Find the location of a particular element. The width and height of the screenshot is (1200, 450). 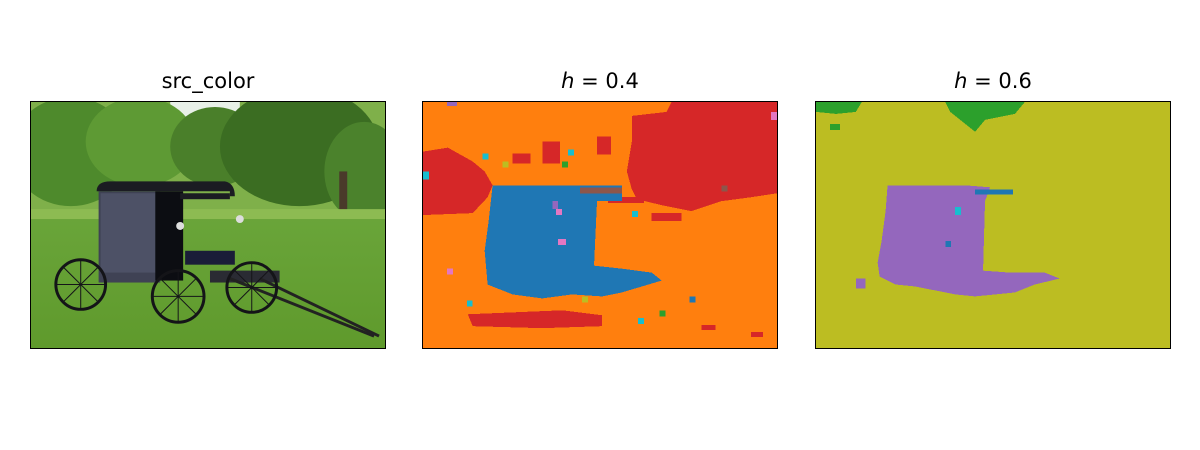

title-text: src_color is located at coordinates (208, 81).